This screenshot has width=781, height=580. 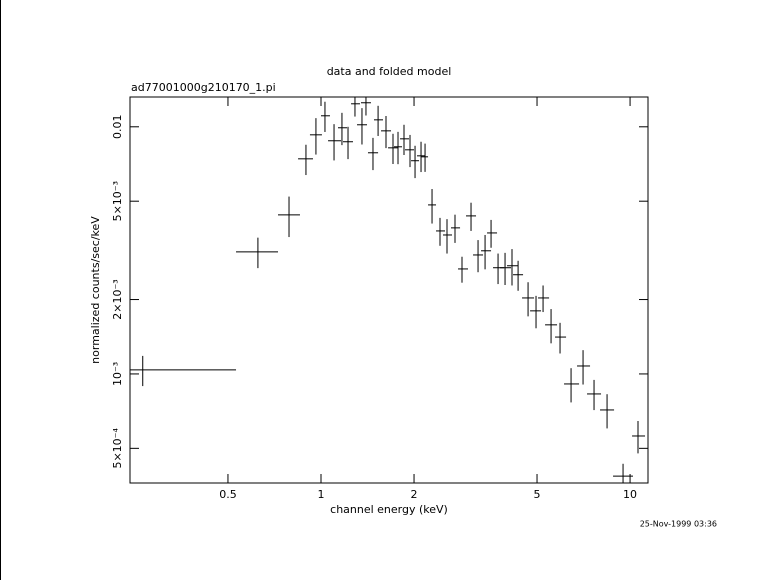 What do you see at coordinates (678, 524) in the screenshot?
I see `timestamp: 25-Nov-1999 03:36` at bounding box center [678, 524].